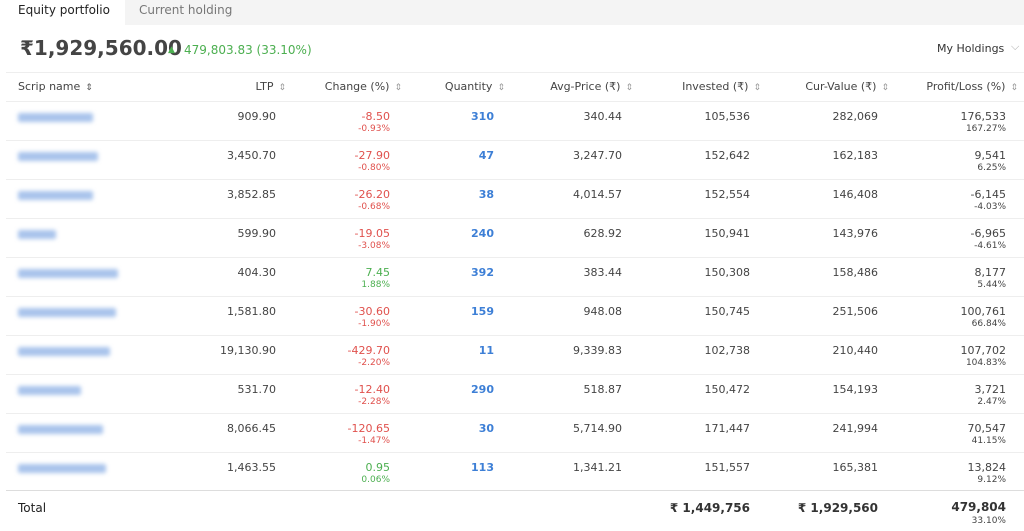 The height and width of the screenshot is (531, 1024). I want to click on quantity: 240, so click(482, 233).